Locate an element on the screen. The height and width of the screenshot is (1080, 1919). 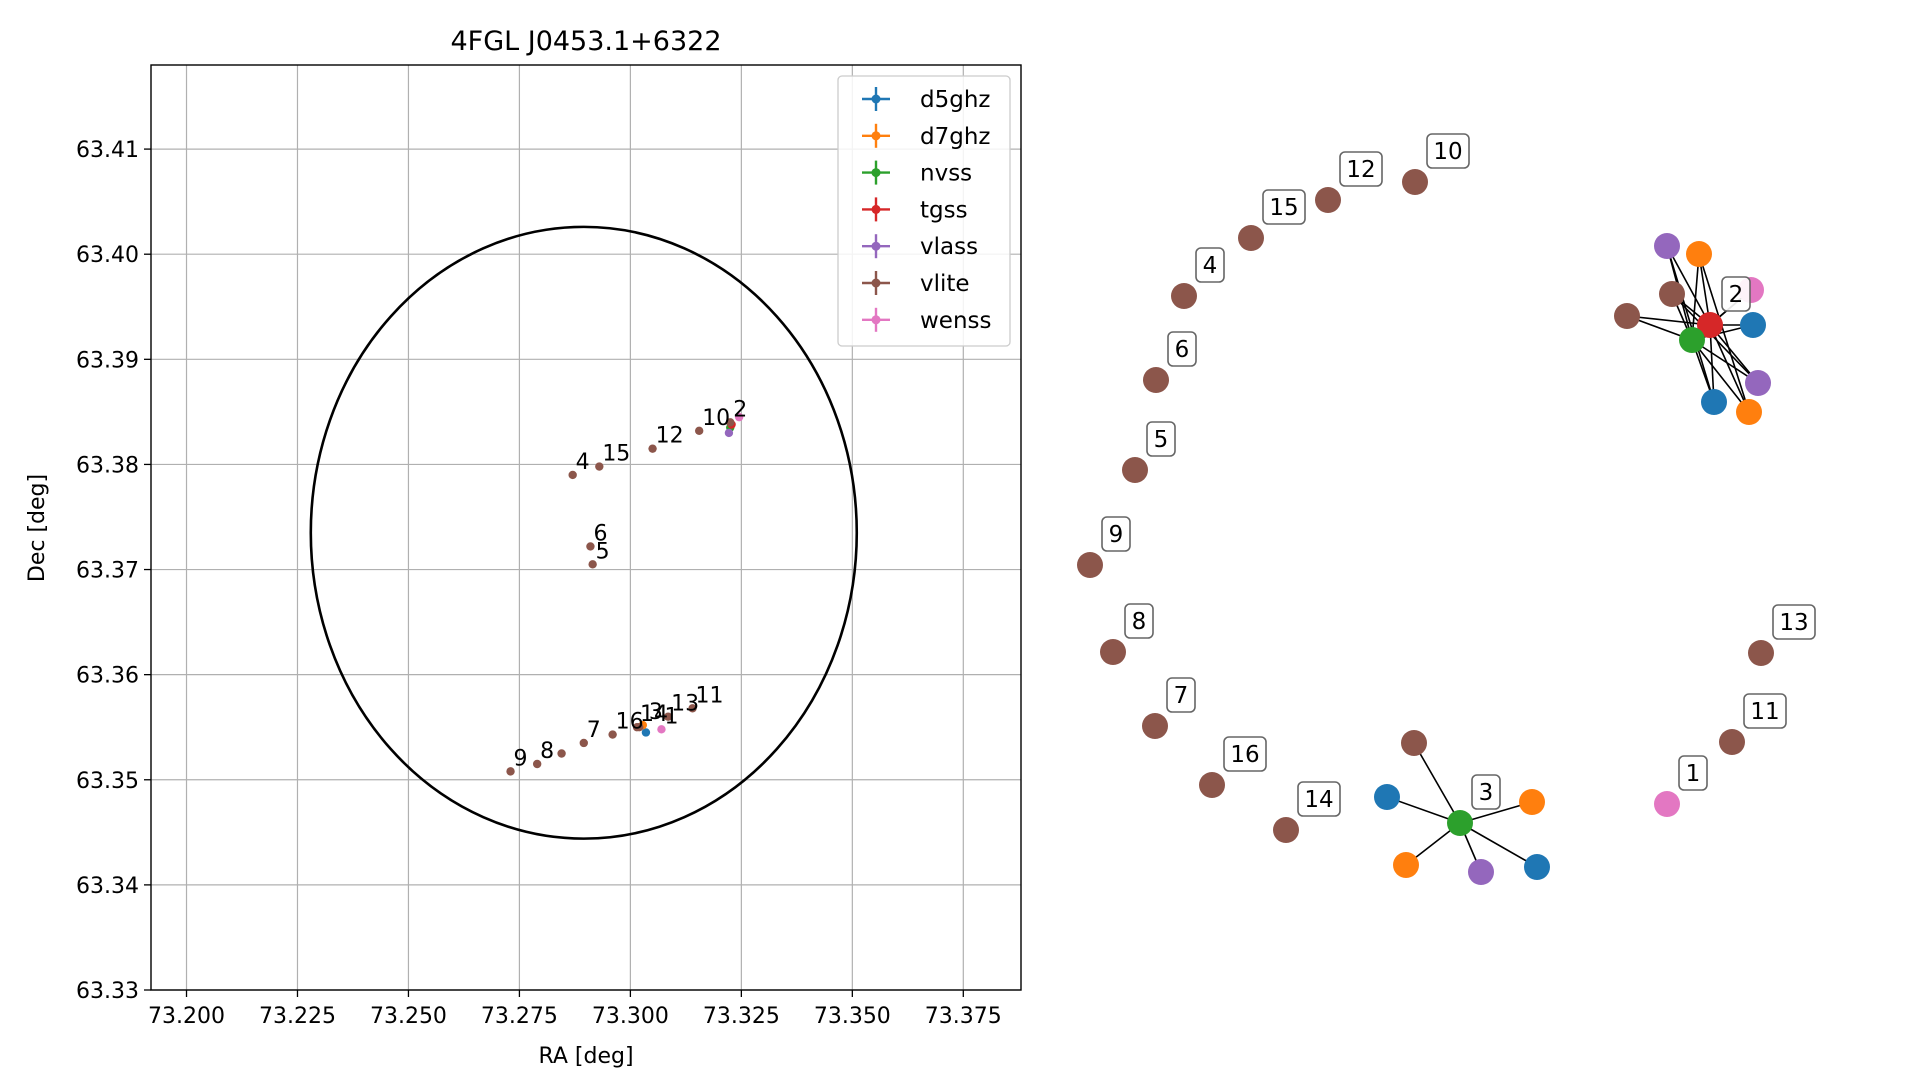
legend-label: d7ghz is located at coordinates (955, 137).